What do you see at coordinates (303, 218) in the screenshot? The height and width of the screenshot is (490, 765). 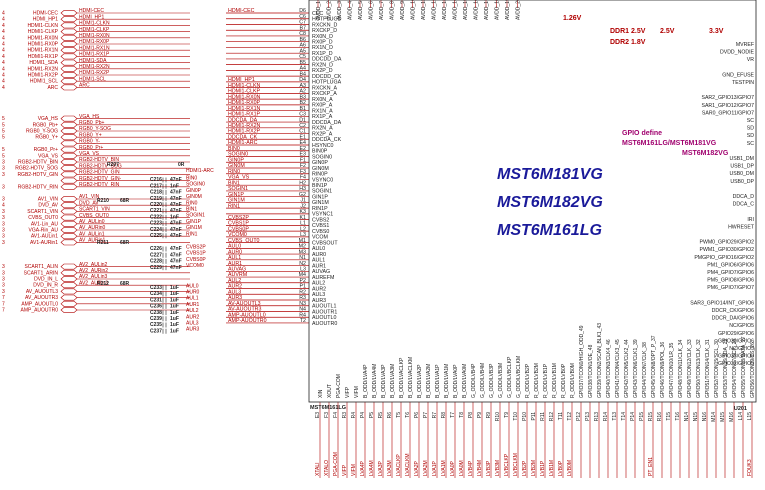 I see `ball-number: K1` at bounding box center [303, 218].